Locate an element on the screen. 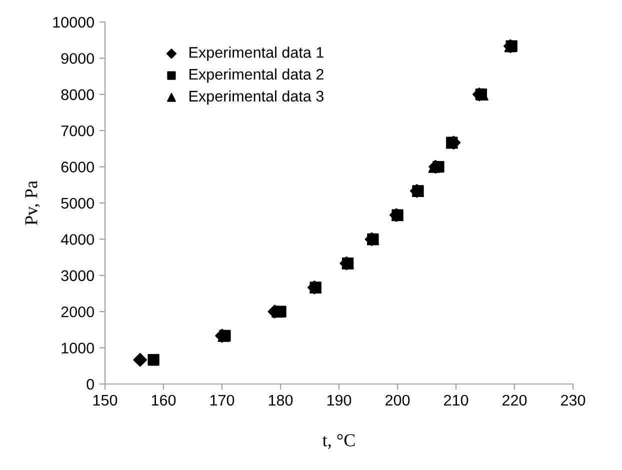  y-tick-label: 1000 is located at coordinates (78, 348).